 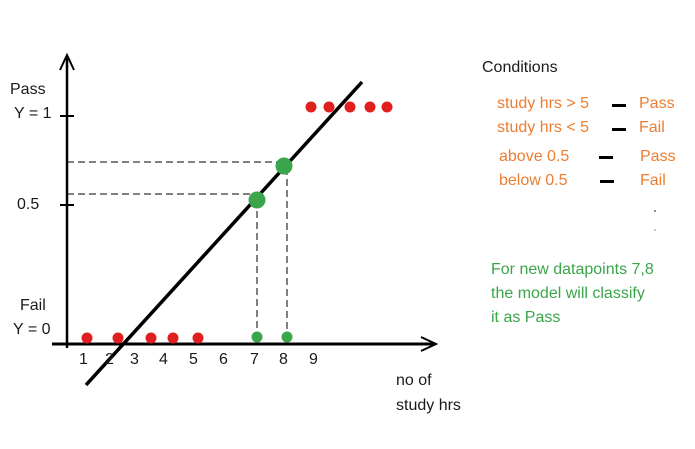 What do you see at coordinates (257, 337) in the screenshot?
I see `new-point-7-axis` at bounding box center [257, 337].